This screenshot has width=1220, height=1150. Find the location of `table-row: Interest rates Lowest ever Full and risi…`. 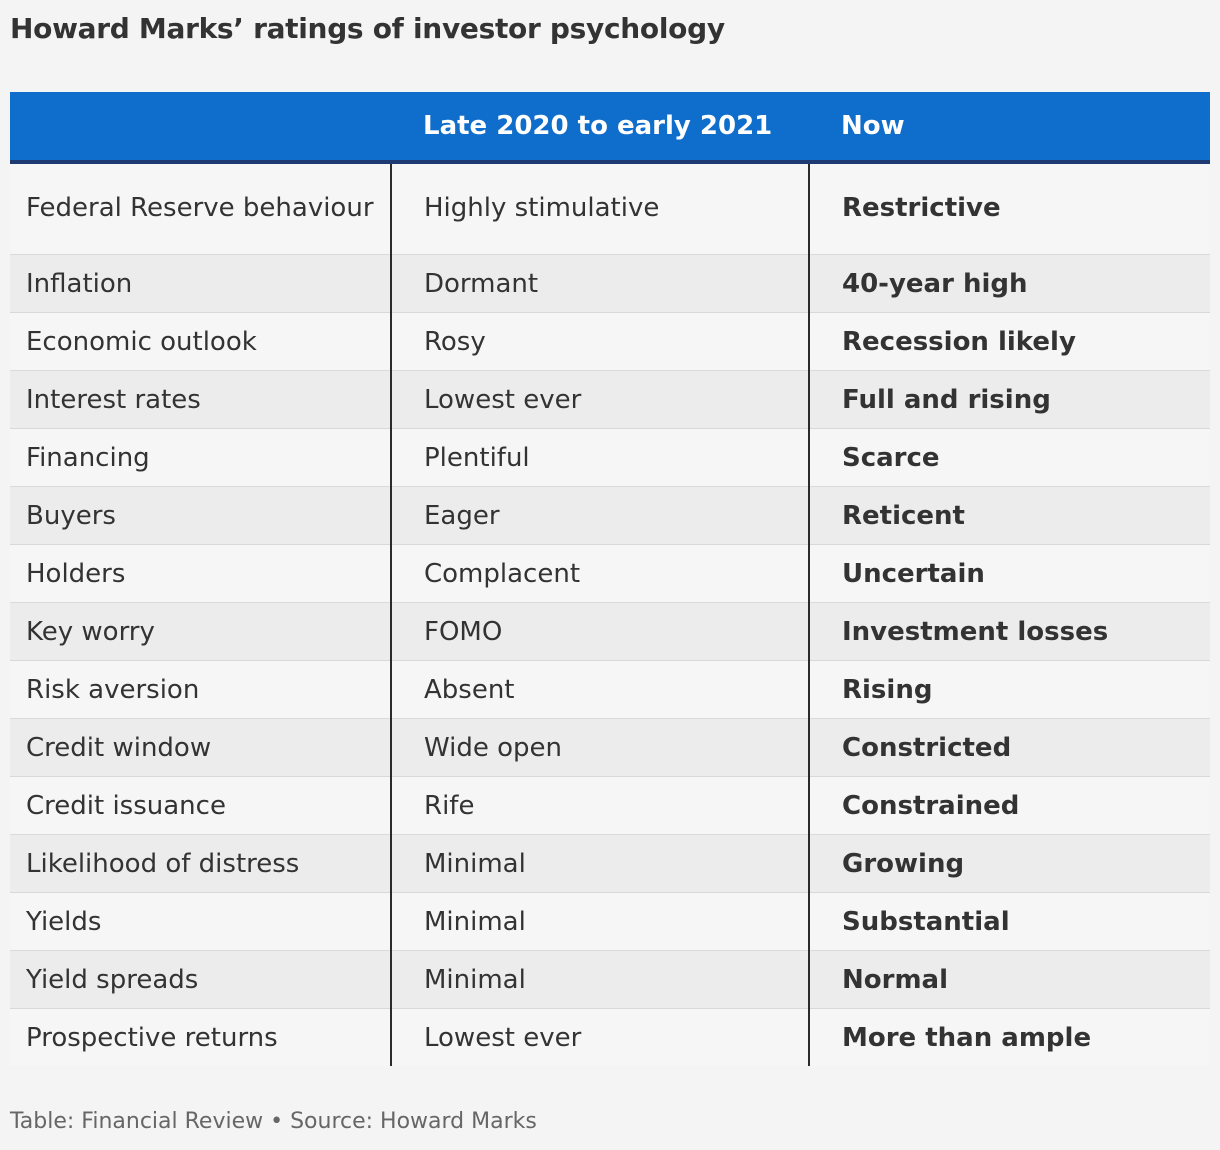

table-row: Interest rates Lowest ever Full and risi… is located at coordinates (610, 399).